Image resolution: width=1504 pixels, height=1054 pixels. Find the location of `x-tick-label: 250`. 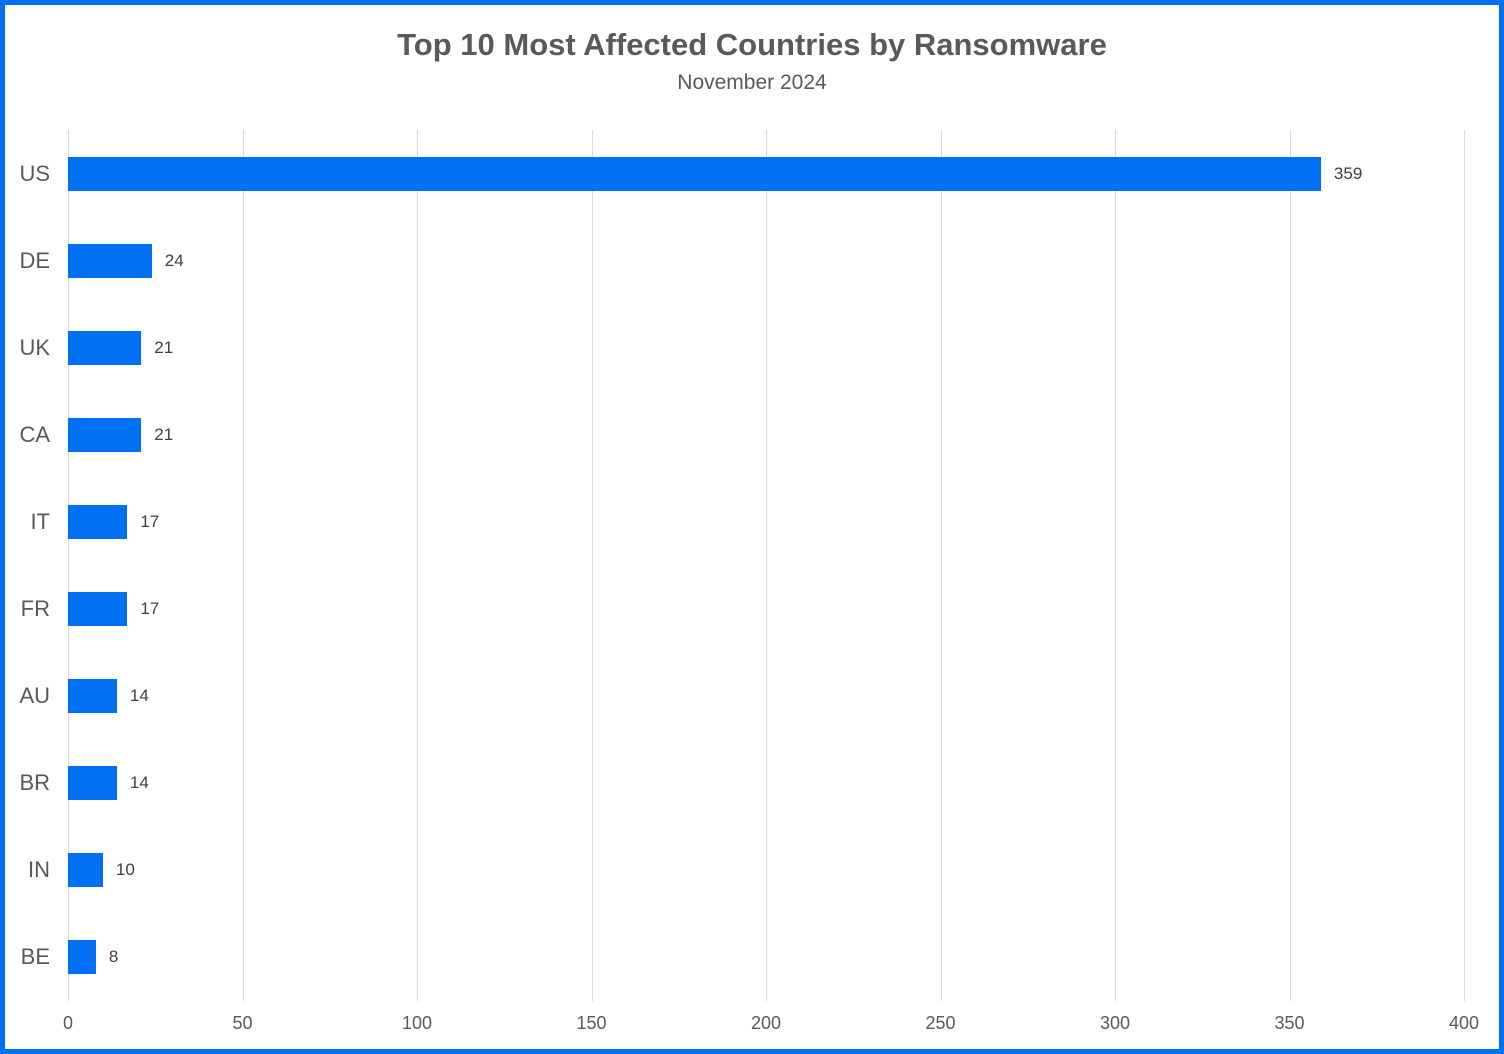

x-tick-label: 250 is located at coordinates (940, 1023).